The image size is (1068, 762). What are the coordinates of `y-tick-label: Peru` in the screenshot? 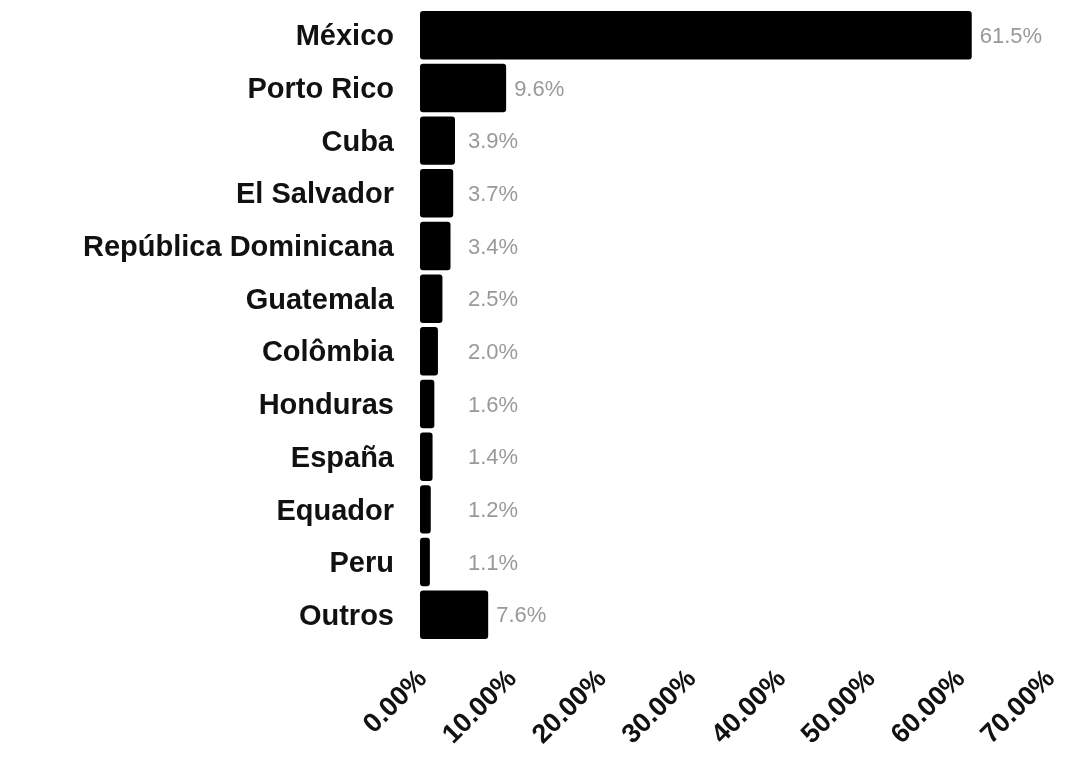 It's located at (361, 562).